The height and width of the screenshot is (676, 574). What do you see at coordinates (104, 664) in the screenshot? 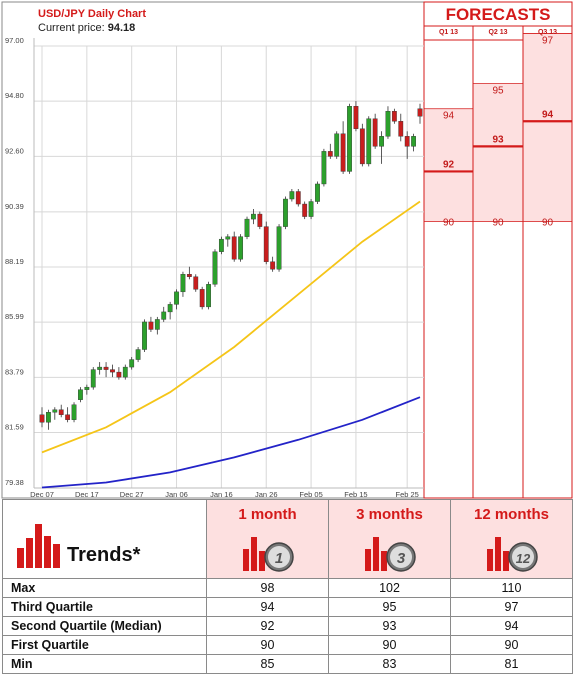
I see `row-label: Min` at bounding box center [104, 664].